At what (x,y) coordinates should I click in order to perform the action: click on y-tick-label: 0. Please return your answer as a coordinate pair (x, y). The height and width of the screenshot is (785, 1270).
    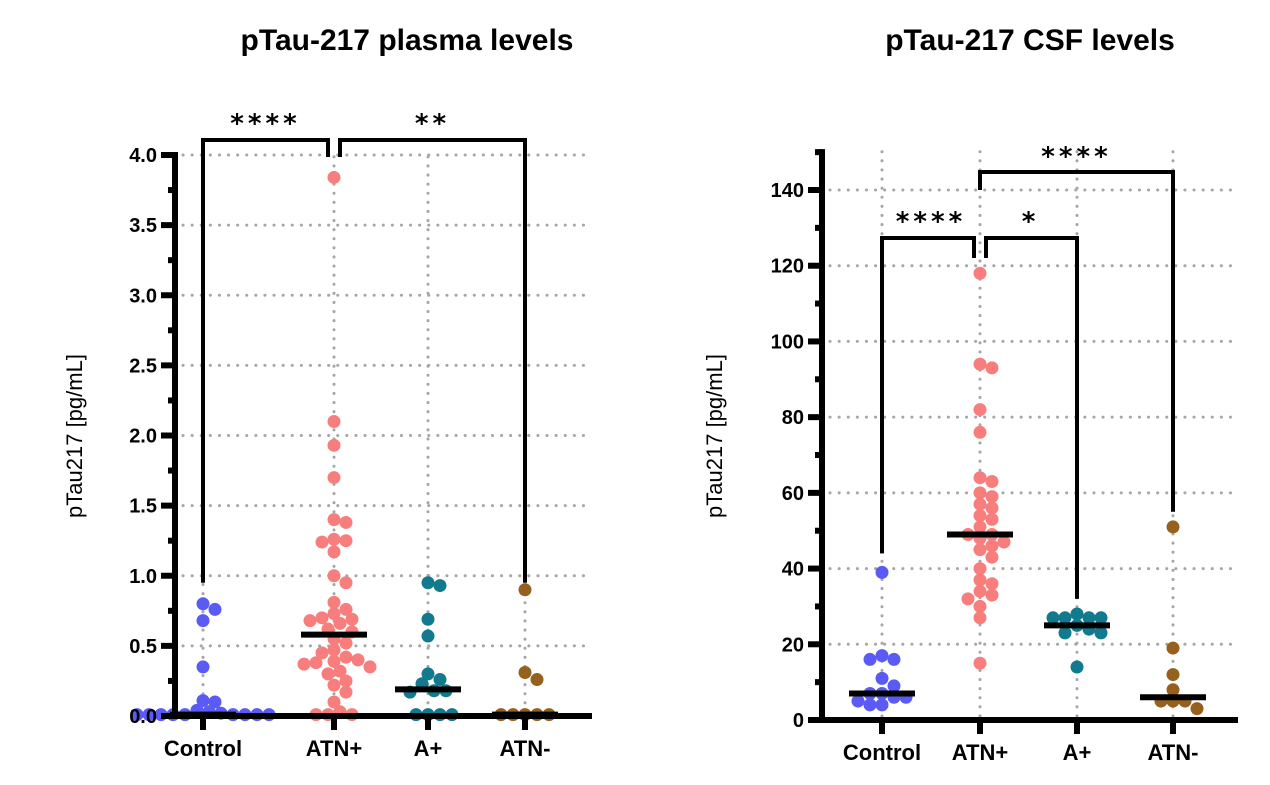
    Looking at the image, I should click on (798, 721).